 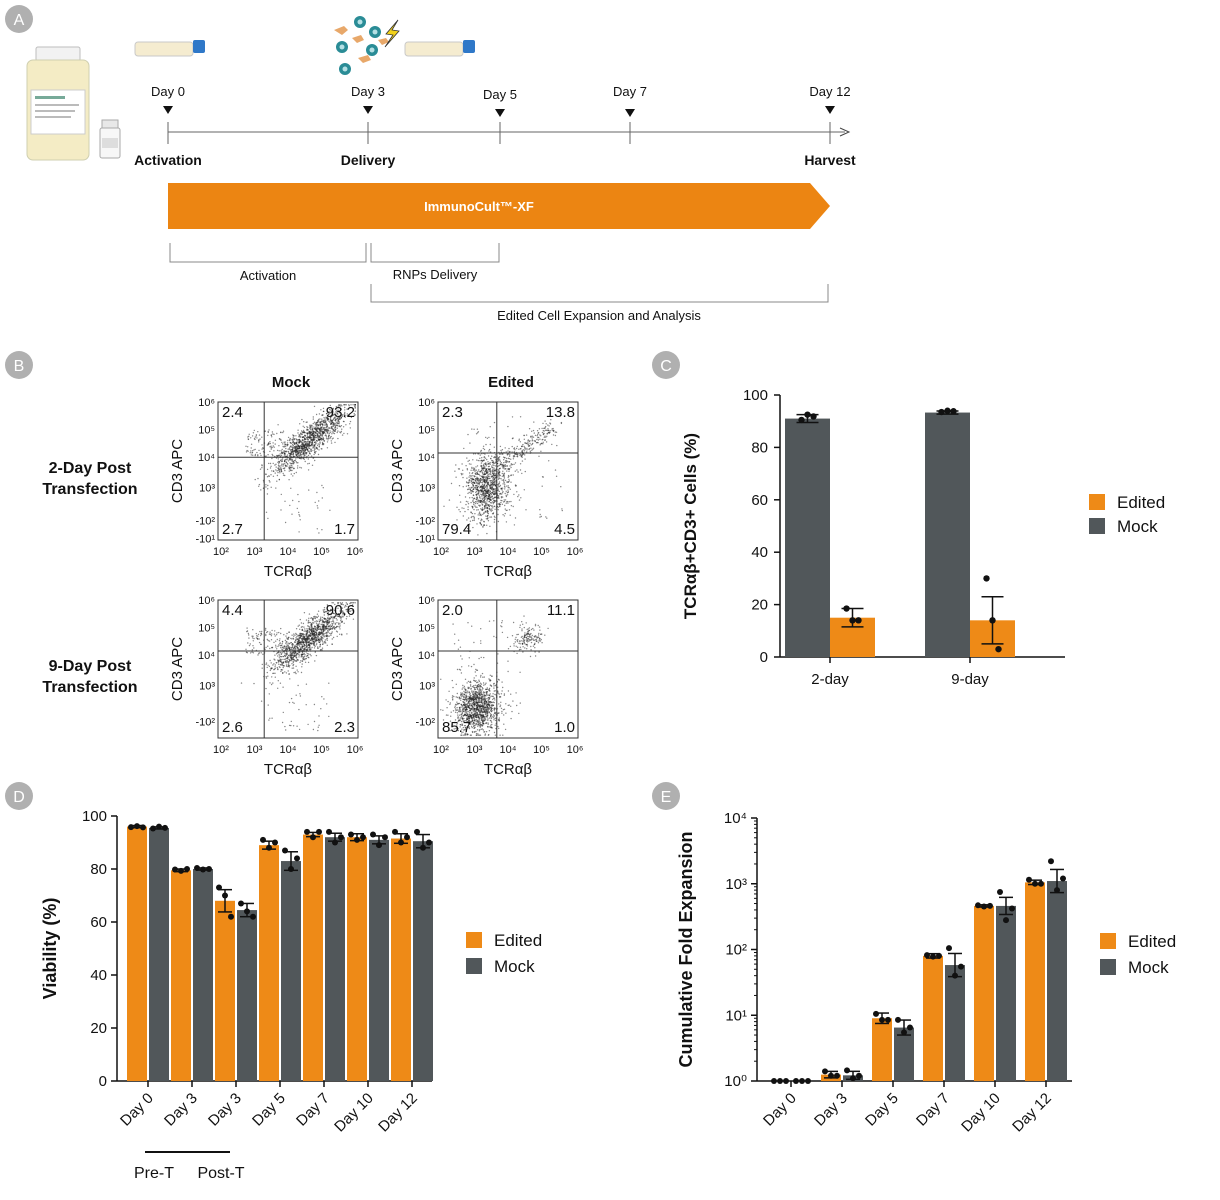 I want to click on x-tick-label: Day 0, so click(x=780, y=1110).